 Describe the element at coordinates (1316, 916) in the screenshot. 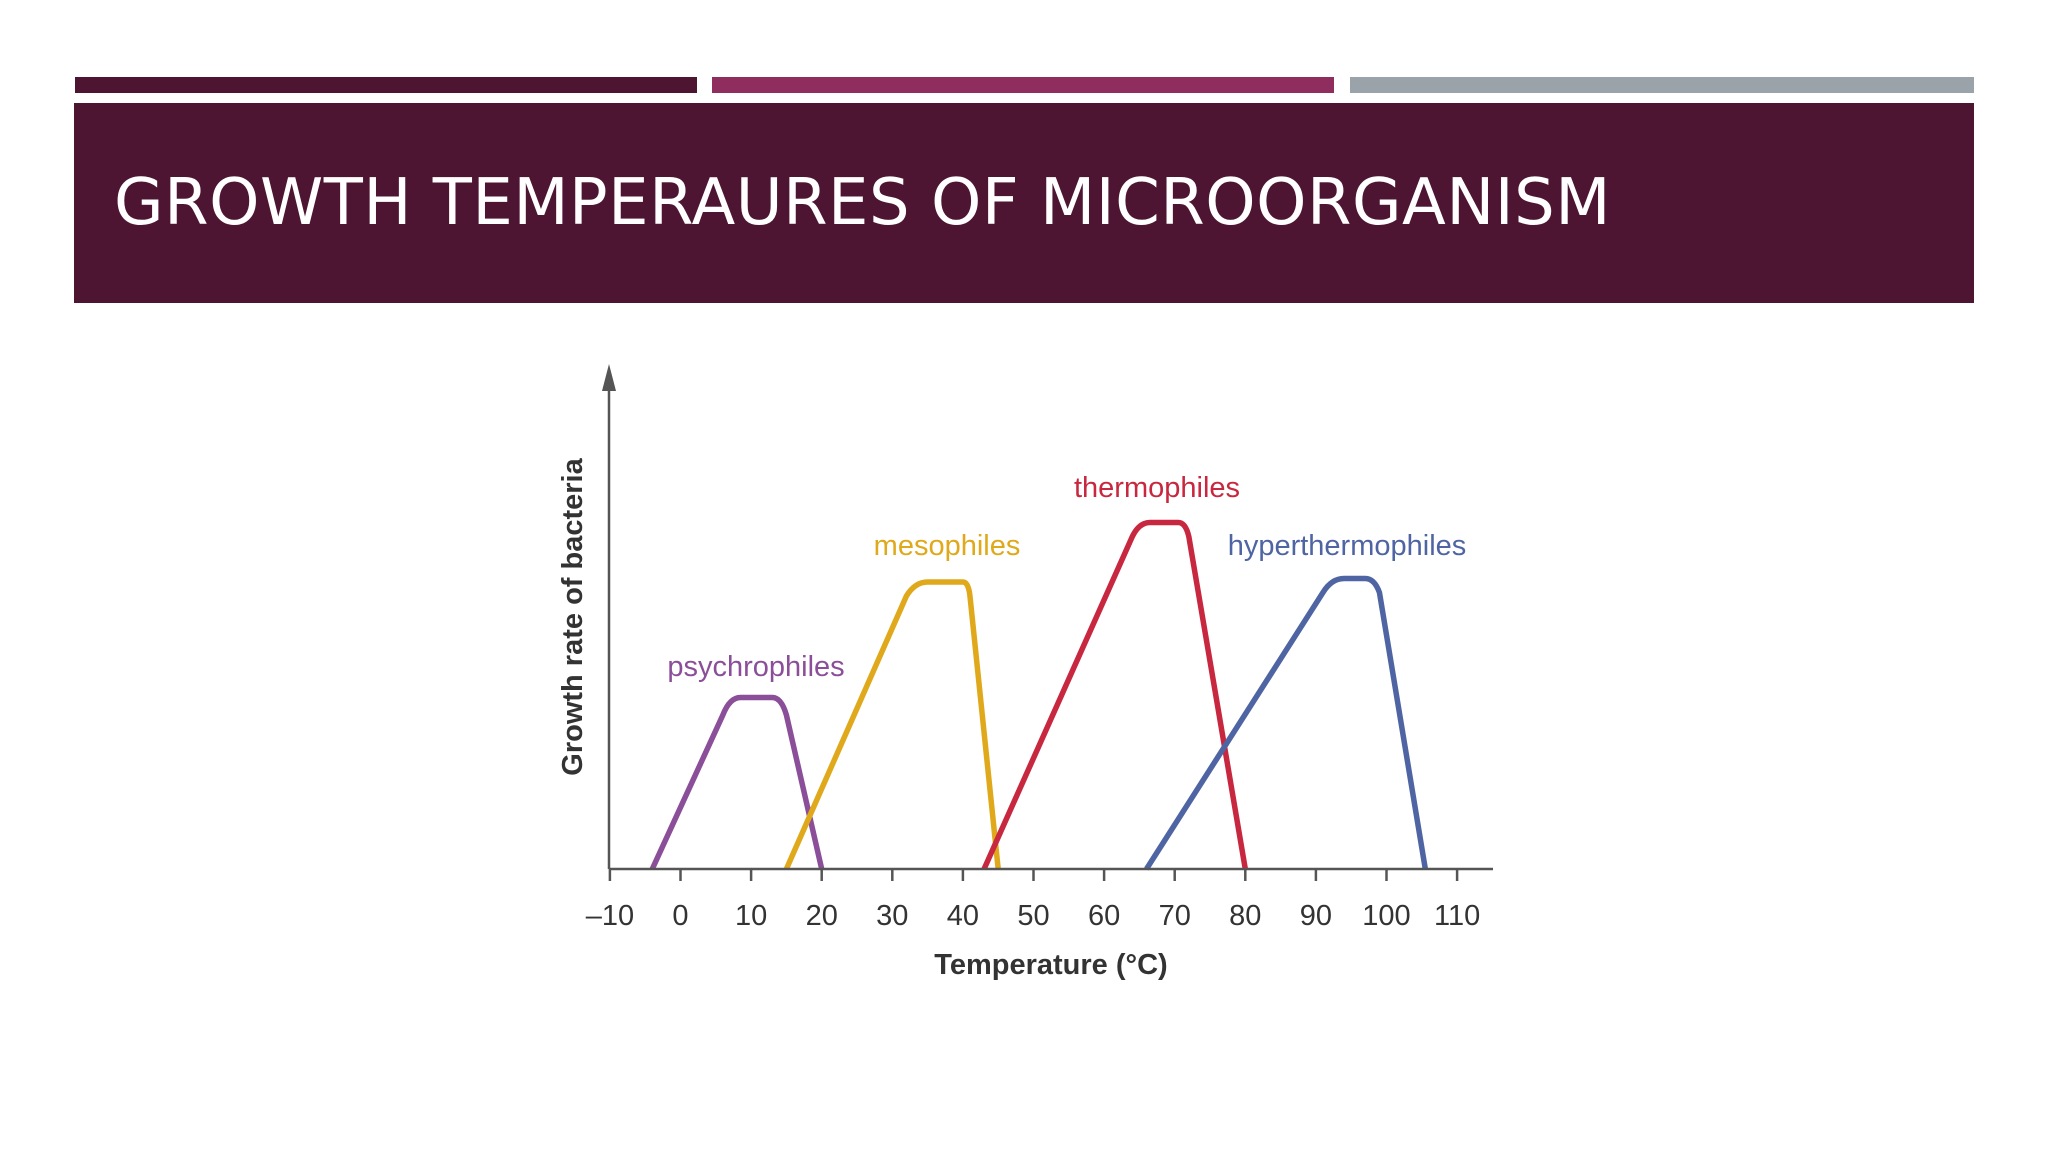

I see `x-tick-label: 90` at that location.